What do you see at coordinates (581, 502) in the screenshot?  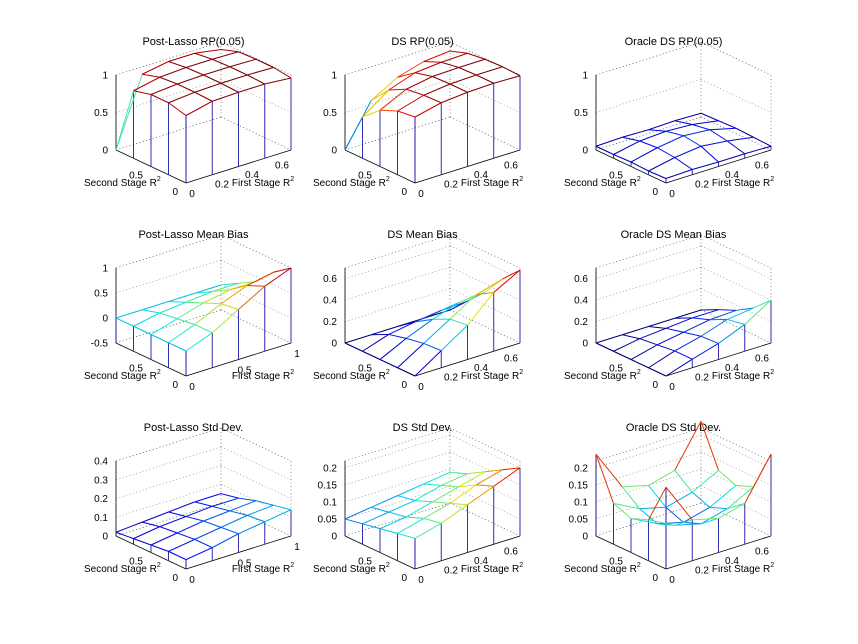 I see `z-tick-label: 0.1` at bounding box center [581, 502].